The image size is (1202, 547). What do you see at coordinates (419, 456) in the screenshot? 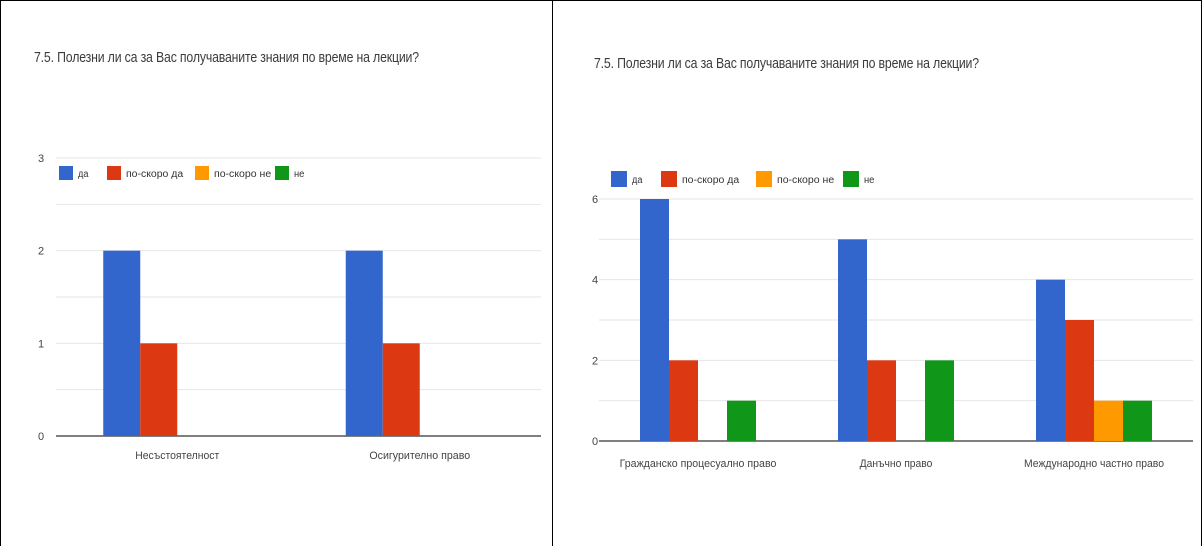
I see `category-label: Осигурително право` at bounding box center [419, 456].